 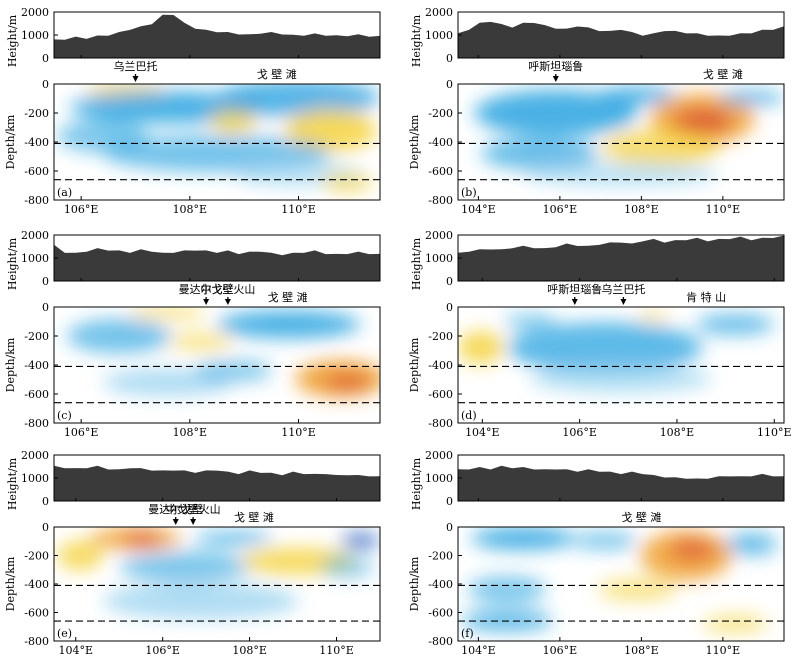 I want to click on panel-label: (b), so click(x=469, y=192).